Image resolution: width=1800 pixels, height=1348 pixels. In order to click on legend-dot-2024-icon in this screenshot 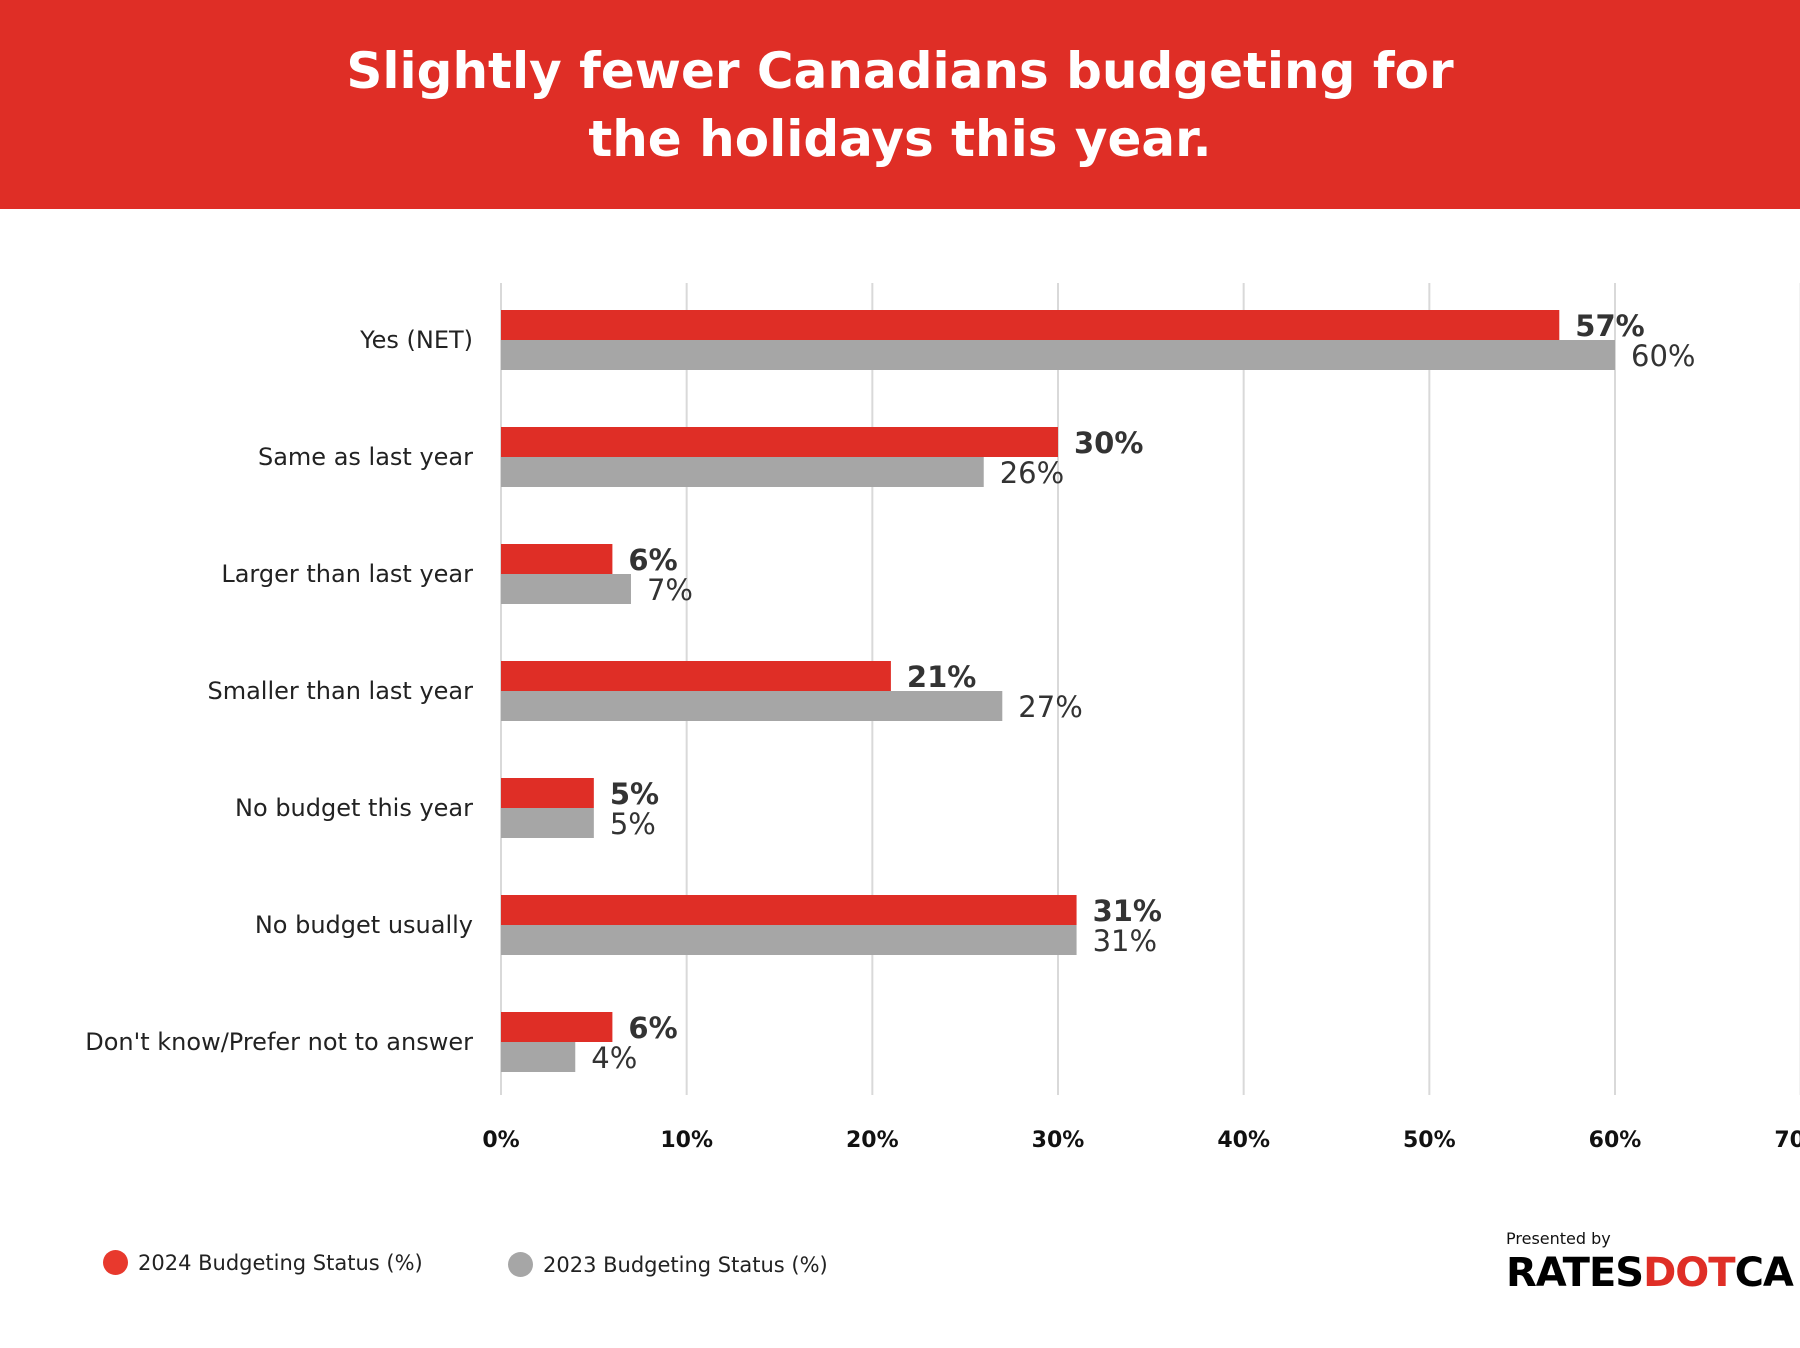, I will do `click(115, 1262)`.